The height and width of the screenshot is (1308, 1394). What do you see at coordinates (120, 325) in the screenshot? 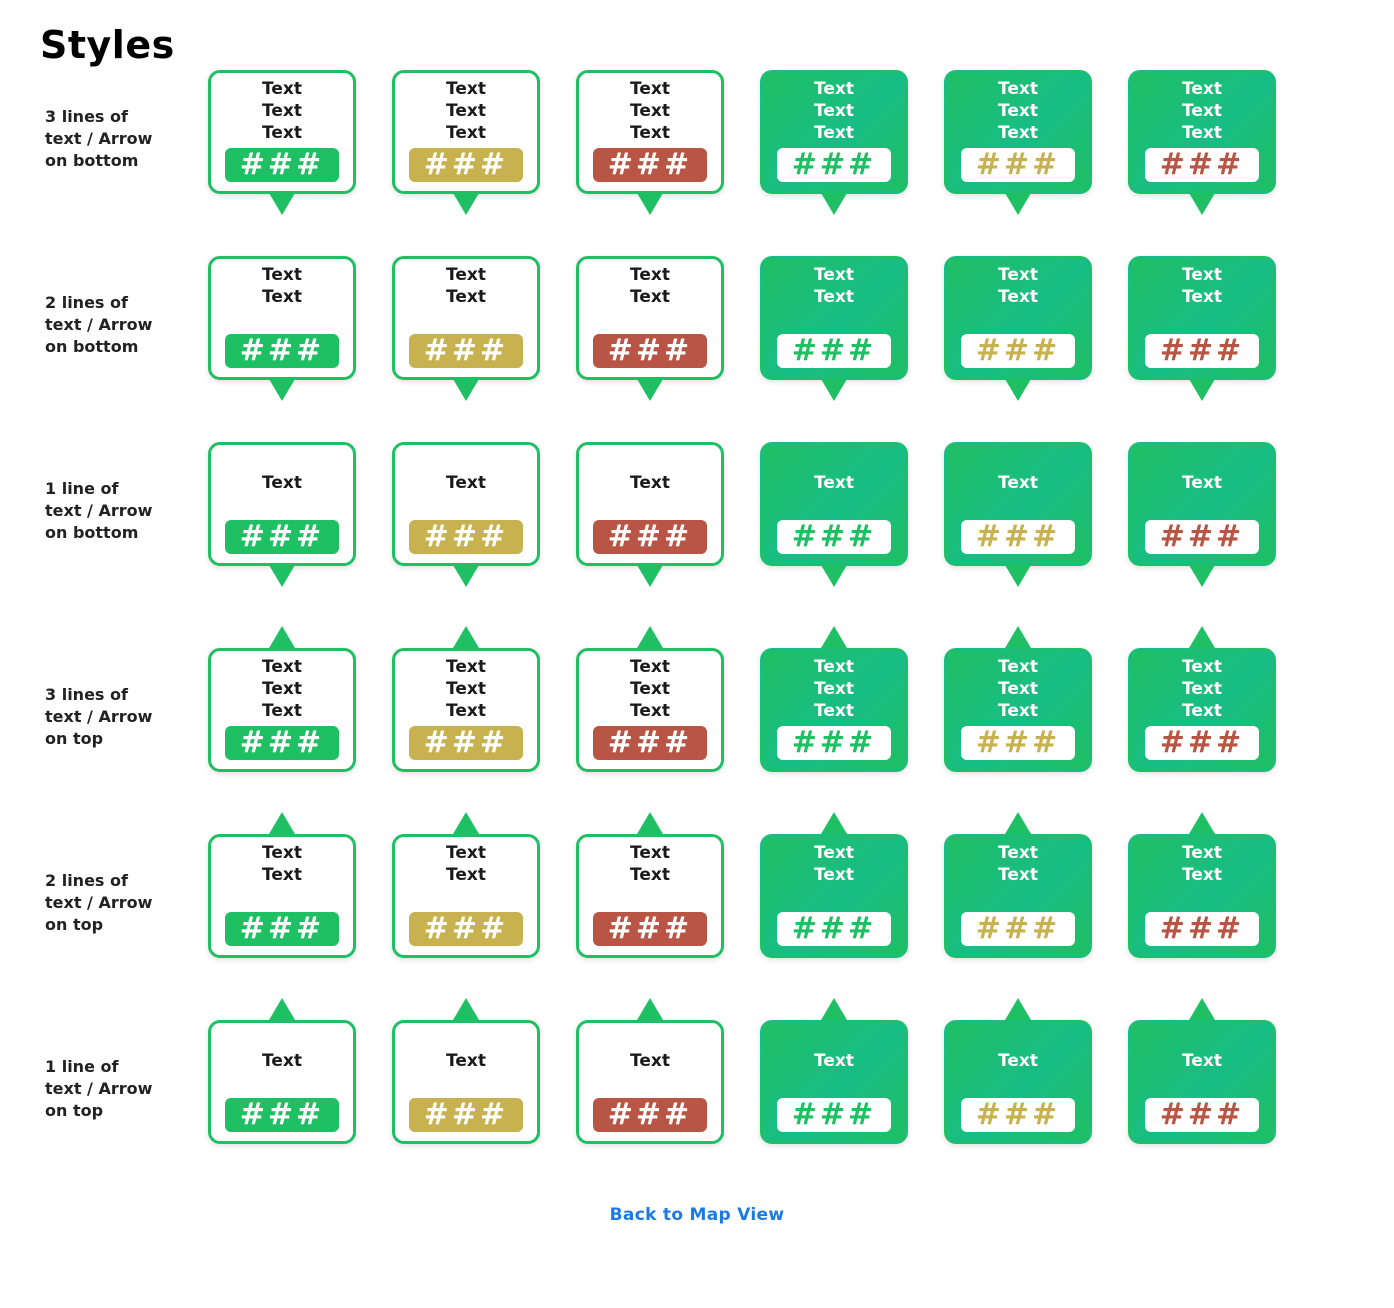
I see `row-label: 2 lines of text / Arrow on bottom` at bounding box center [120, 325].